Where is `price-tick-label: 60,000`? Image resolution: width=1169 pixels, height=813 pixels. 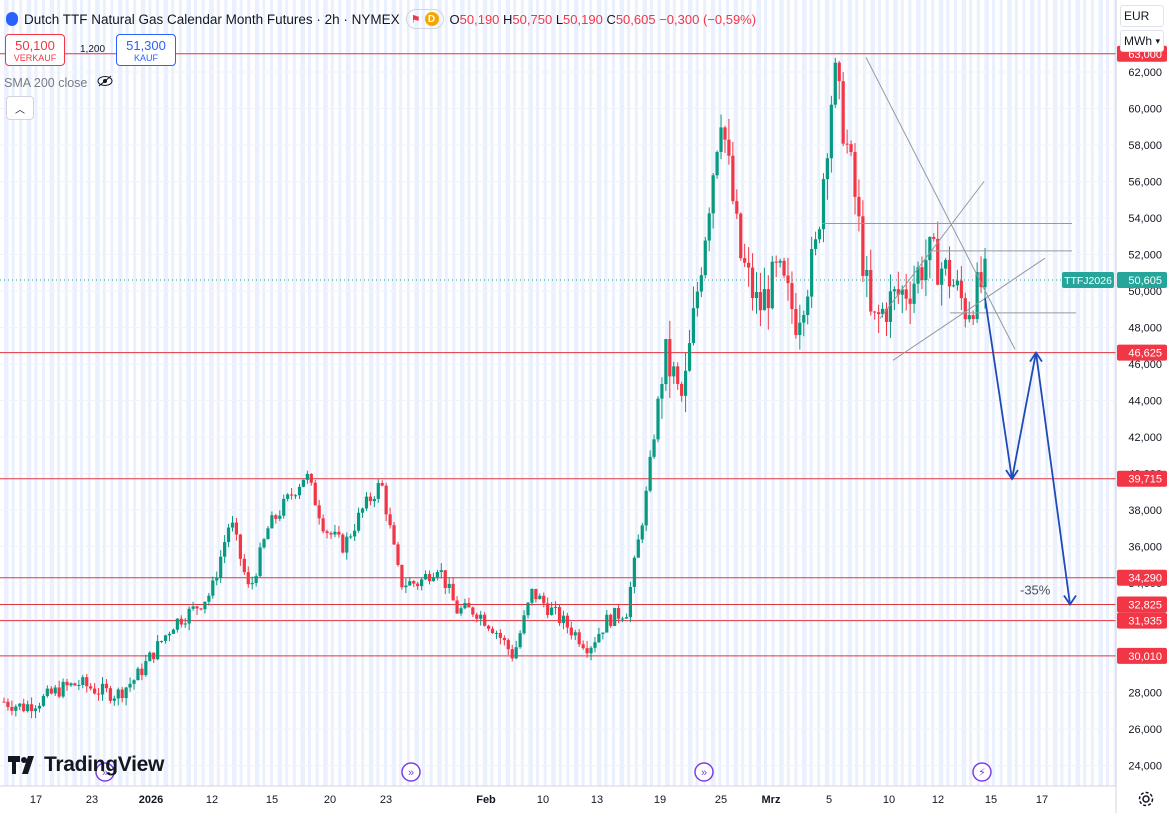 price-tick-label: 60,000 is located at coordinates (1145, 110).